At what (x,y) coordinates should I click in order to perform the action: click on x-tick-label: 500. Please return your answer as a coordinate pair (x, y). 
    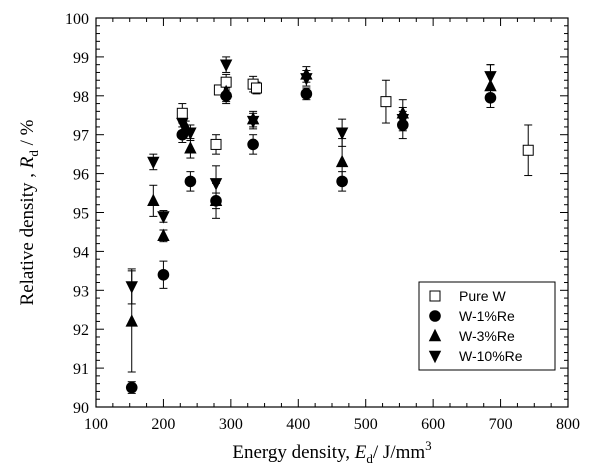
    Looking at the image, I should click on (366, 424).